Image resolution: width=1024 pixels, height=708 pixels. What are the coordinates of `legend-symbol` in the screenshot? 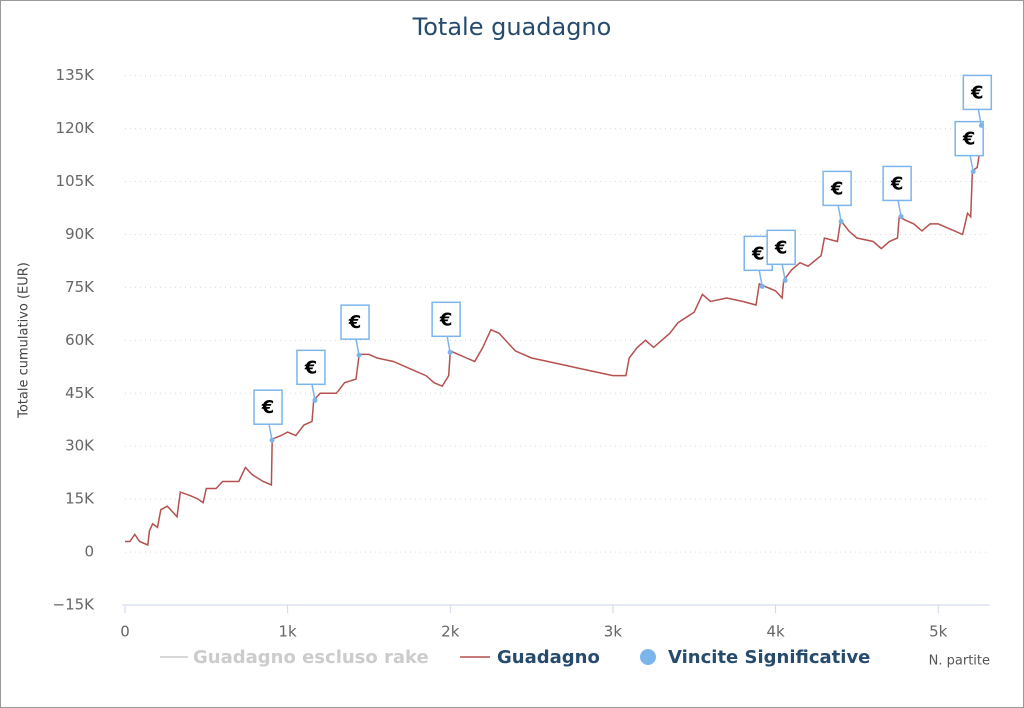 It's located at (648, 657).